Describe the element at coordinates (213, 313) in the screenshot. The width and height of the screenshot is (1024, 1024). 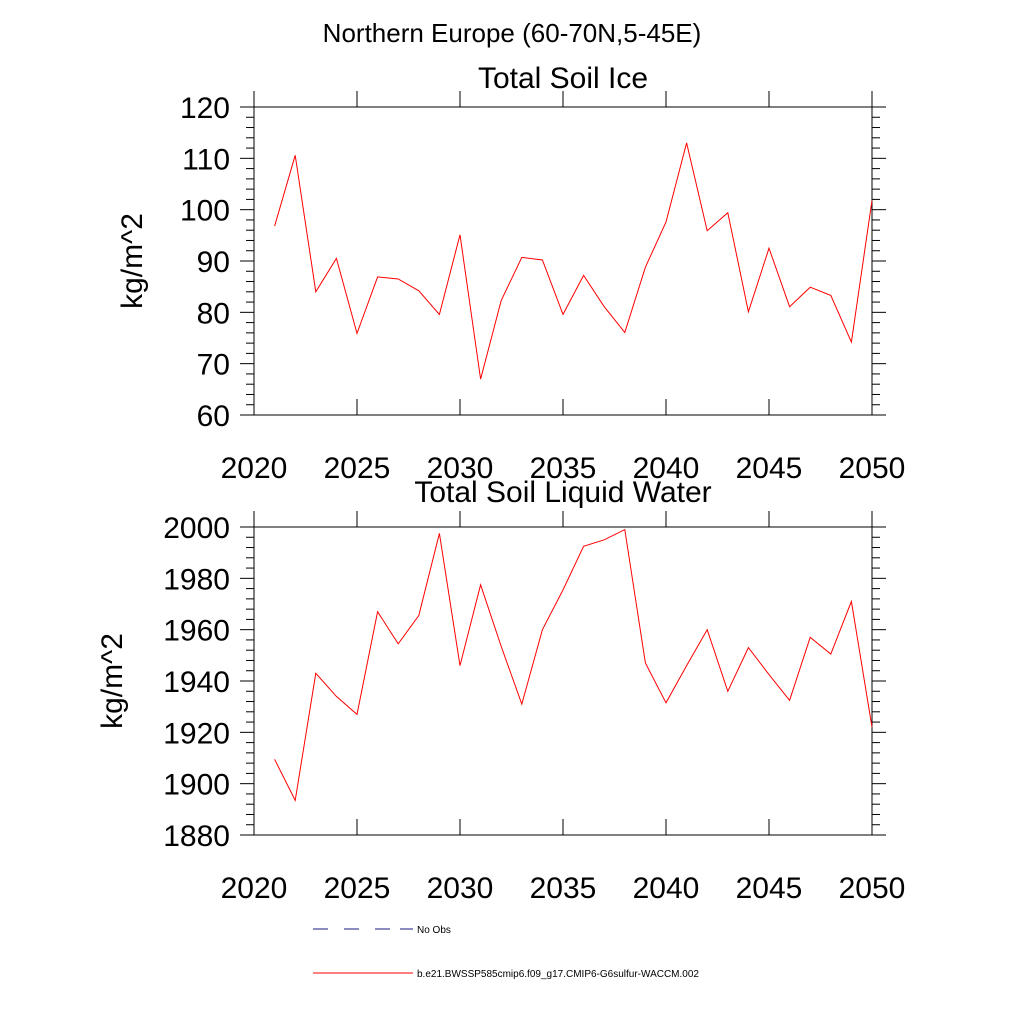
I see `y-tick-label: 80` at that location.